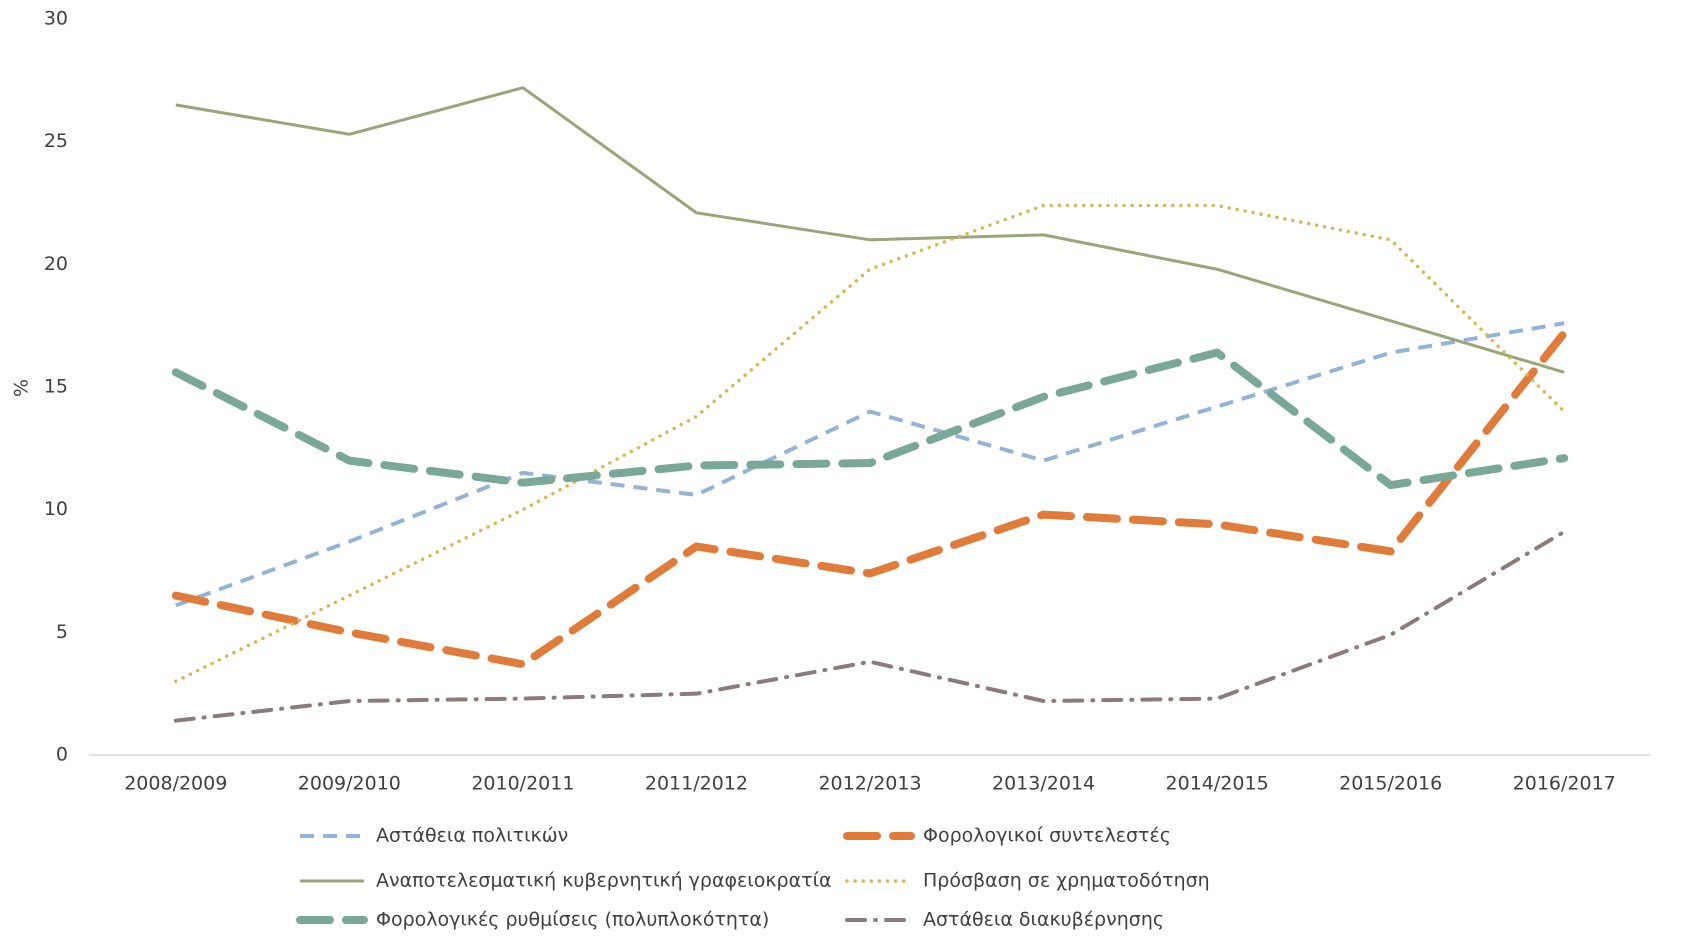 The height and width of the screenshot is (945, 1681). Describe the element at coordinates (56, 387) in the screenshot. I see `y-tick-label: 15` at that location.